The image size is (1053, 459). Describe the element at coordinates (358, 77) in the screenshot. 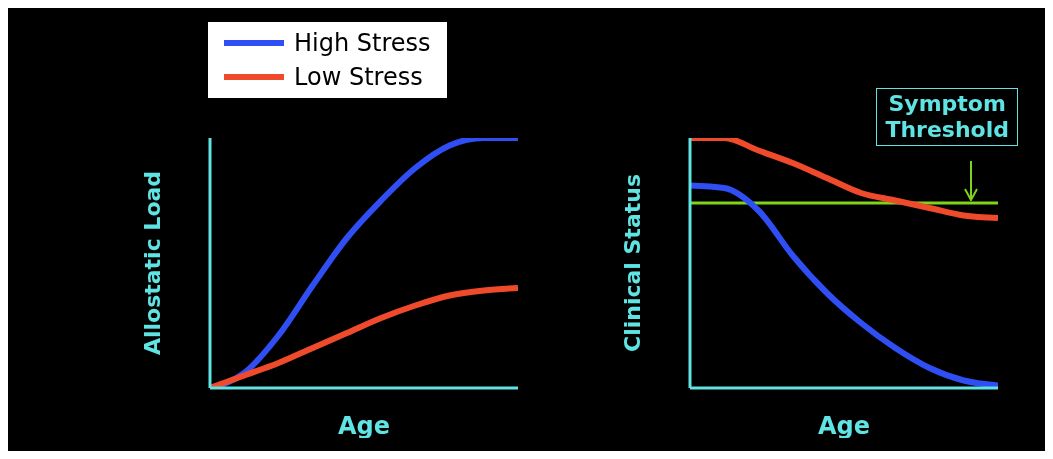

I see `legend-label: Low Stress` at that location.